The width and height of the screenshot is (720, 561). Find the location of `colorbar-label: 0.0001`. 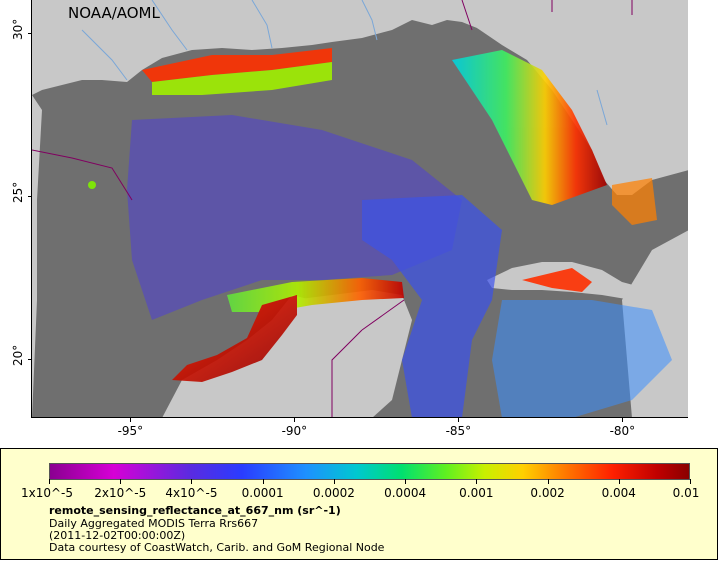

colorbar-label: 0.0001 is located at coordinates (262, 493).